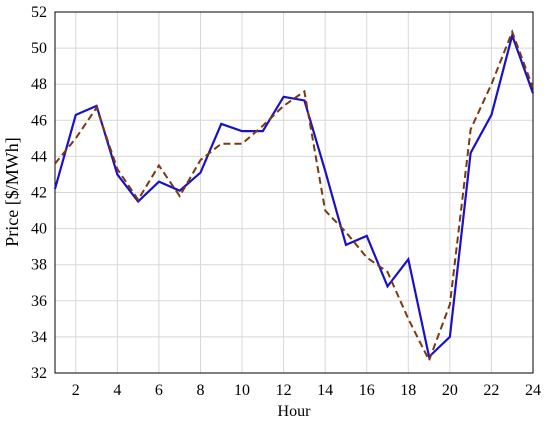 The image size is (550, 424). Describe the element at coordinates (39, 229) in the screenshot. I see `y-tick-label: 40` at that location.